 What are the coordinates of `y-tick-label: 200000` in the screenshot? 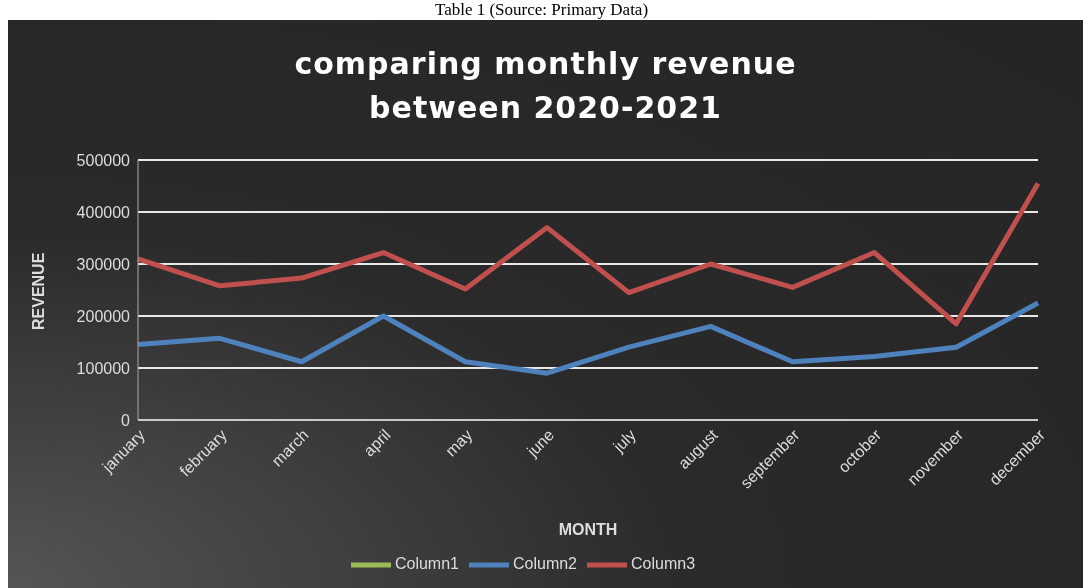 It's located at (103, 316).